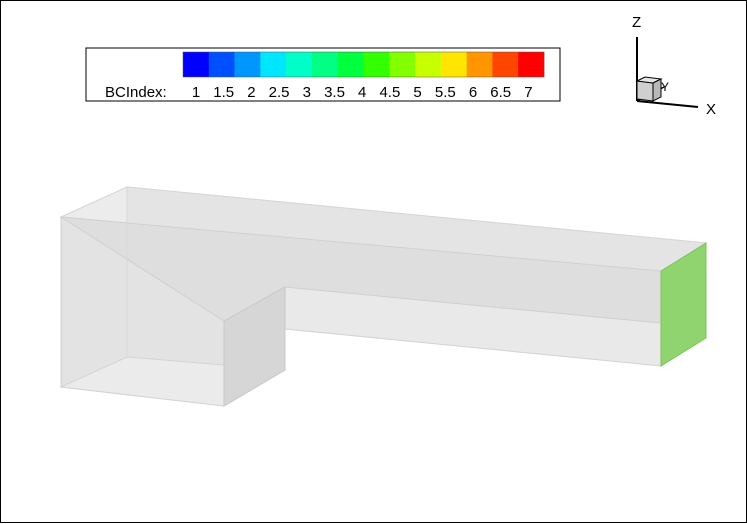 This screenshot has height=524, width=747. Describe the element at coordinates (657, 90) in the screenshot. I see `triad-cube-side` at that location.